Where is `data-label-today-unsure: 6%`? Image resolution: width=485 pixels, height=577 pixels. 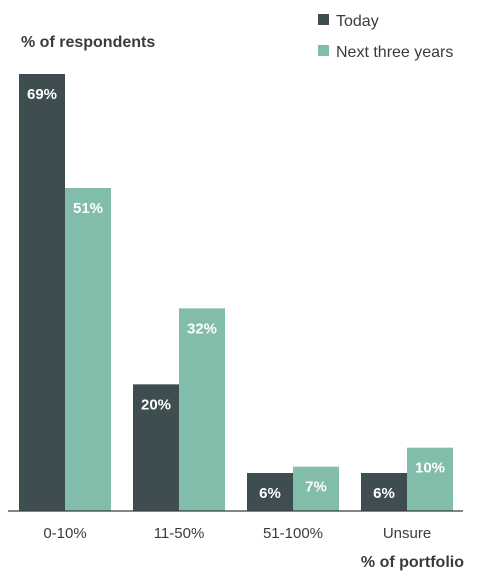
data-label-today-unsure: 6% is located at coordinates (384, 493).